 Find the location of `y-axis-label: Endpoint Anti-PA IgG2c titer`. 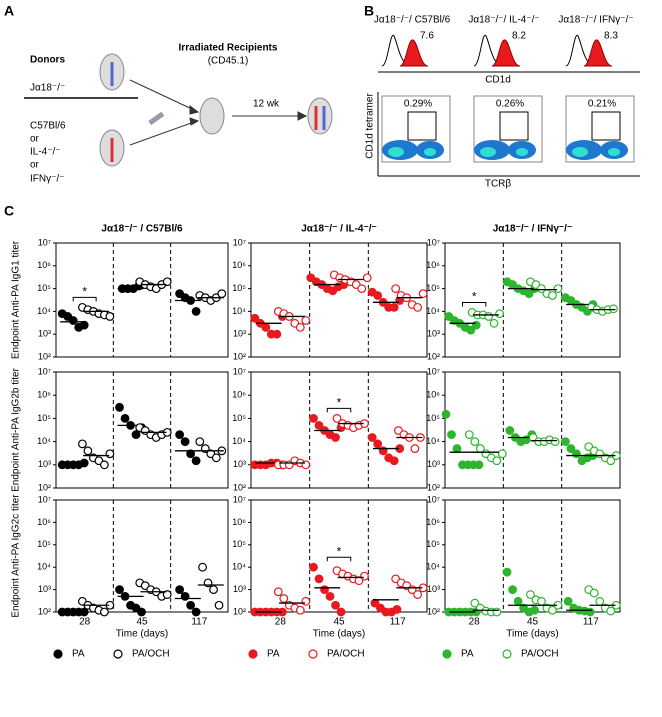

y-axis-label: Endpoint Anti-PA IgG2c titer is located at coordinates (16, 556).